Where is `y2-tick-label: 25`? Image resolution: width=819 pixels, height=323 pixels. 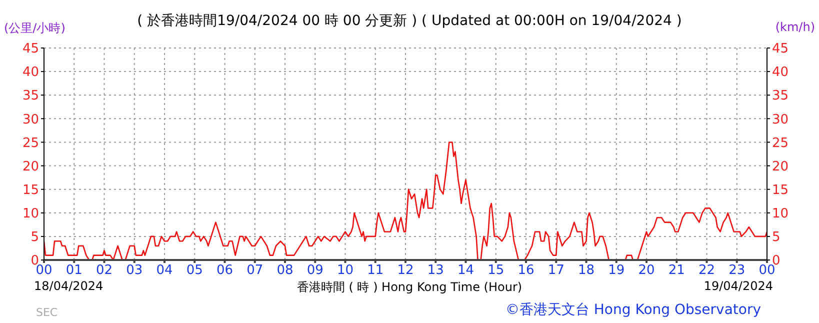
y2-tick-label: 25 is located at coordinates (780, 143).